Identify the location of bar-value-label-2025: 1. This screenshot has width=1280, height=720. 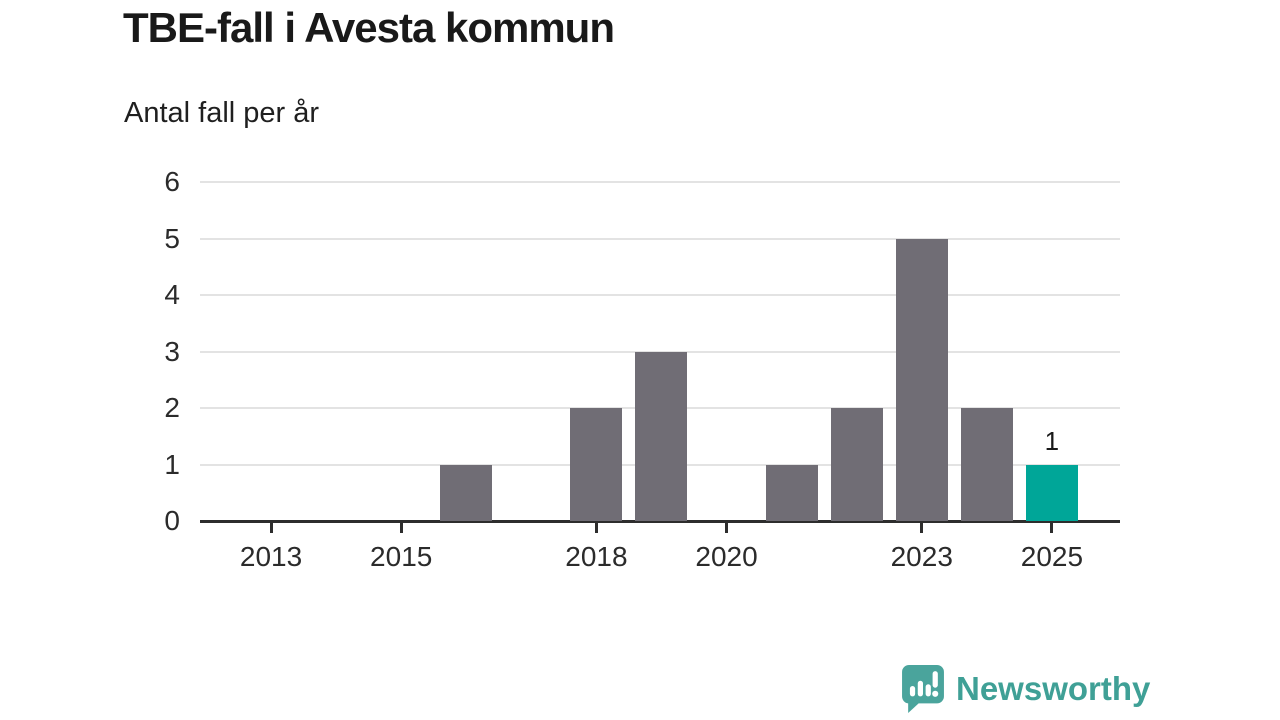
(1052, 440).